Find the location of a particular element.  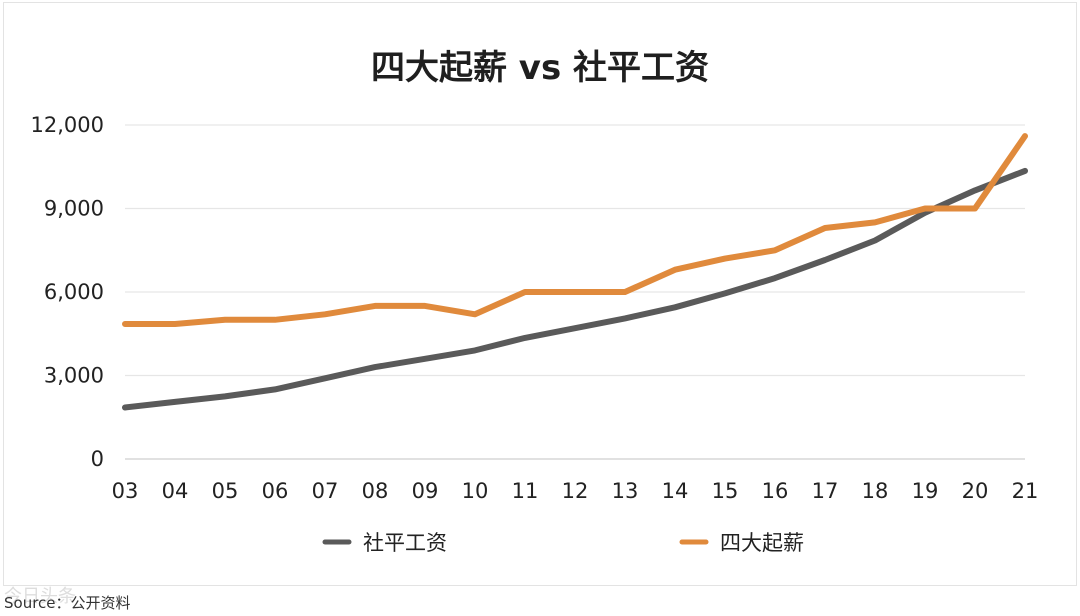

x-tick-label: 10 is located at coordinates (475, 491).